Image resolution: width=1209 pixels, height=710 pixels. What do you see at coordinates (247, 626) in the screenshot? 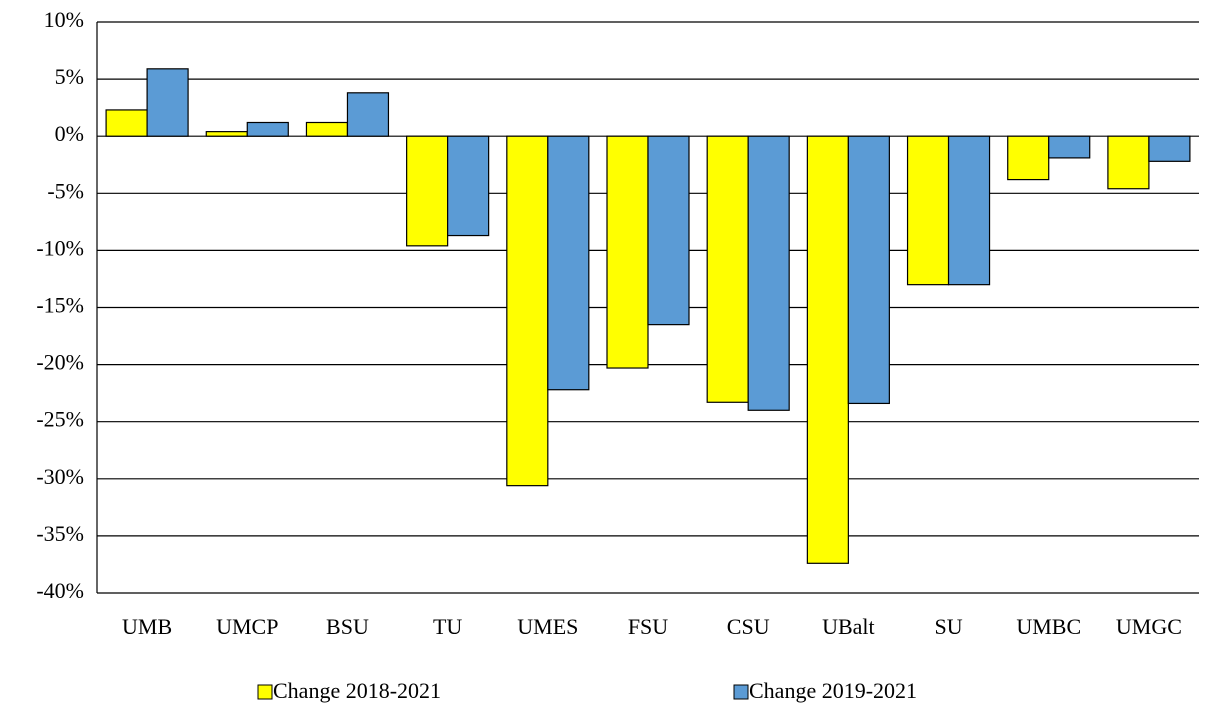
I see `x-tick-label: UMCP` at bounding box center [247, 626].